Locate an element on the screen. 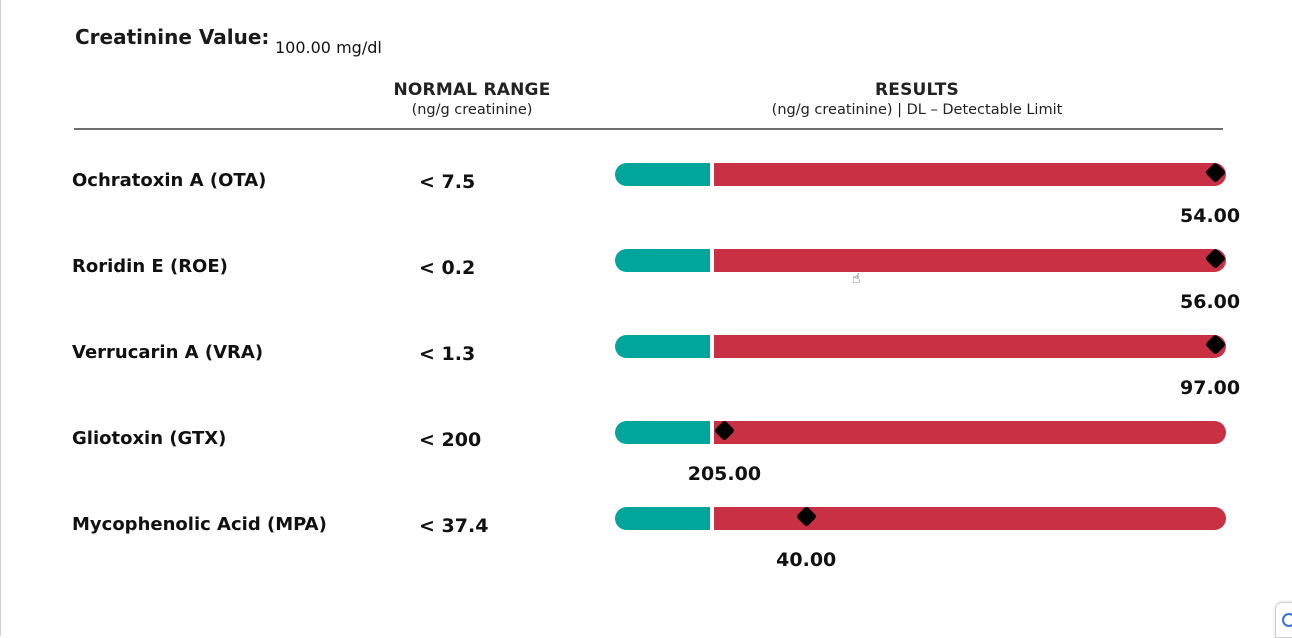 This screenshot has height=638, width=1292. results-title: RESULTS is located at coordinates (916, 90).